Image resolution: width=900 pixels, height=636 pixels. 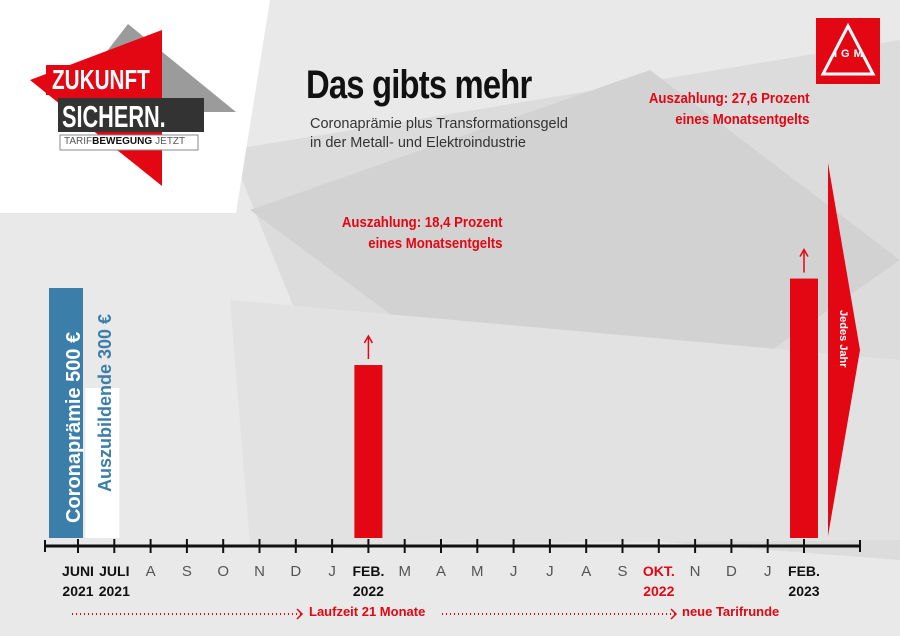 What do you see at coordinates (78, 141) in the screenshot?
I see `logo-tagline-light: TARIF` at bounding box center [78, 141].